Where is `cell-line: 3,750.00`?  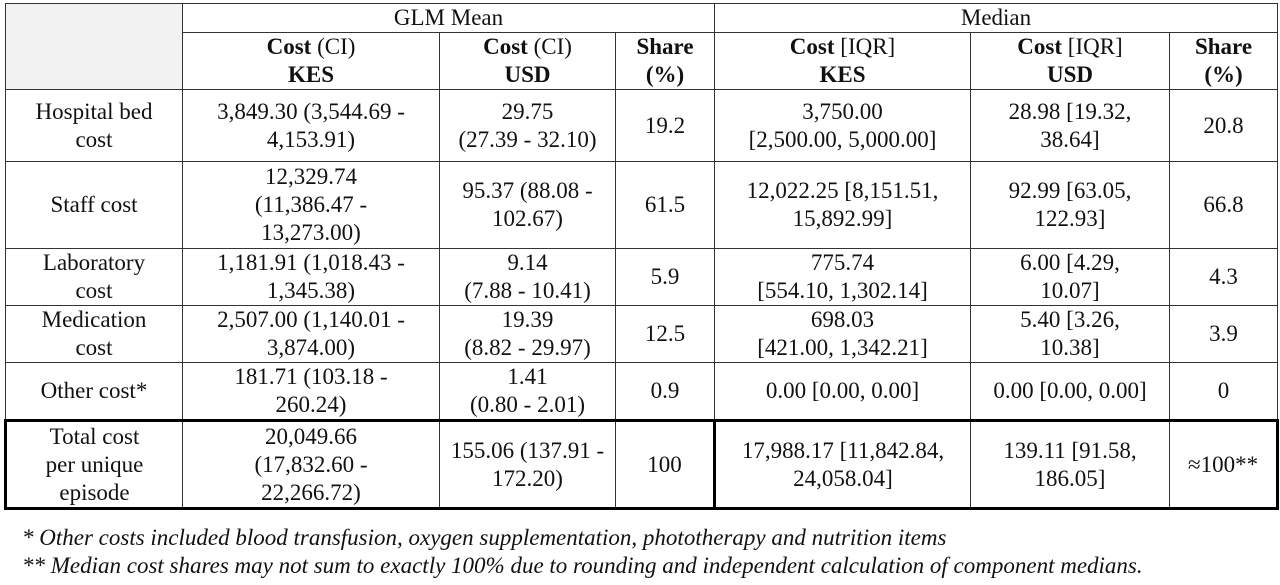 cell-line: 3,750.00 is located at coordinates (842, 111).